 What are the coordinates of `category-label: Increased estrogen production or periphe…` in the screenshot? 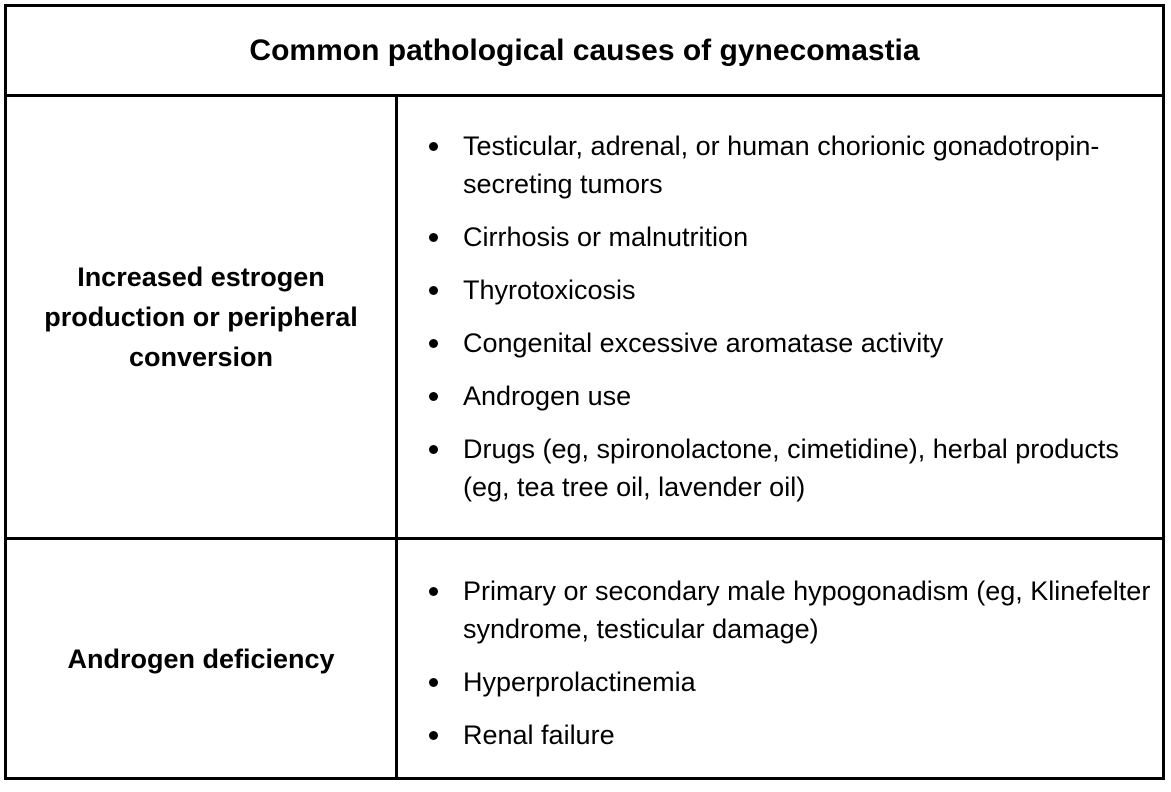 It's located at (201, 317).